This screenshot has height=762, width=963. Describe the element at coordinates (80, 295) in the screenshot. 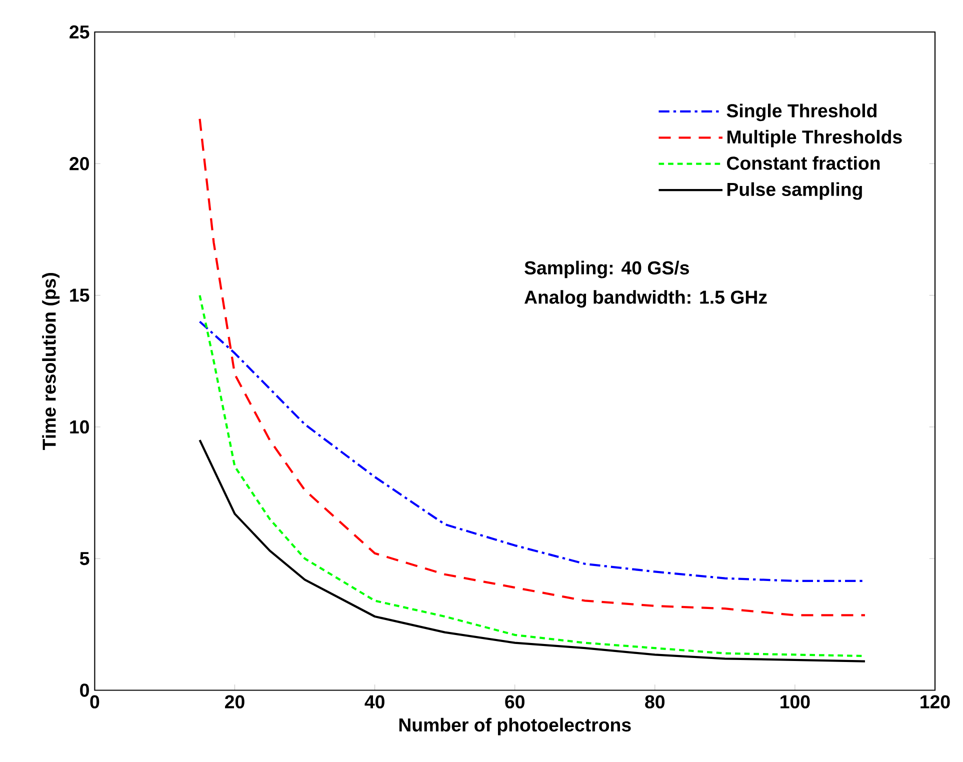

I see `y-tick-label: 15` at that location.